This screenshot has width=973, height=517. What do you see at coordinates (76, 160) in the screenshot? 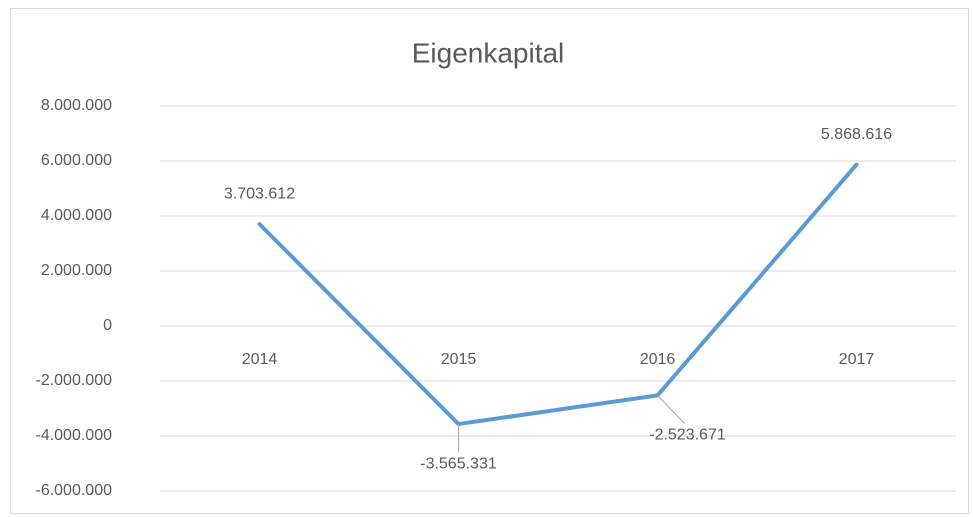
I see `y-tick-label: 6.000.000` at bounding box center [76, 160].